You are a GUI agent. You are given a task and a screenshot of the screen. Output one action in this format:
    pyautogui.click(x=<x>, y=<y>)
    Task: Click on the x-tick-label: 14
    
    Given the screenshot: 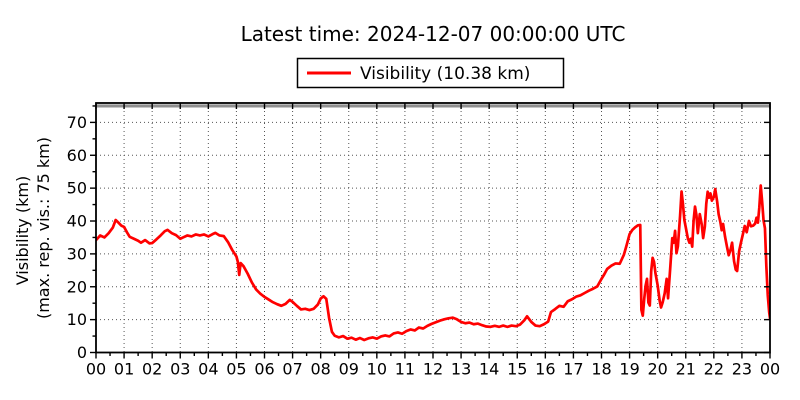 What is the action you would take?
    pyautogui.click(x=489, y=369)
    